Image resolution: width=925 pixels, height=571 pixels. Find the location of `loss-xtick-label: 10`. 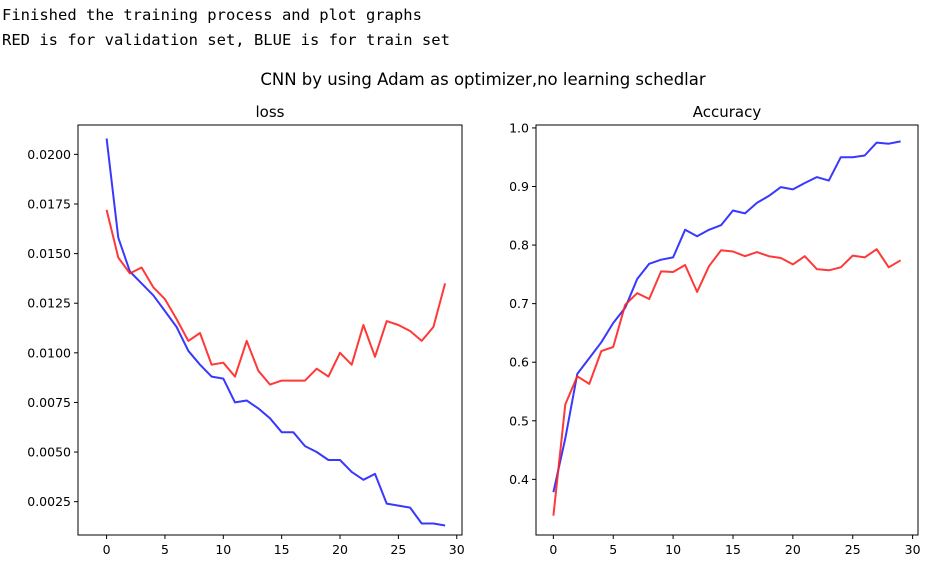

loss-xtick-label: 10 is located at coordinates (223, 549).